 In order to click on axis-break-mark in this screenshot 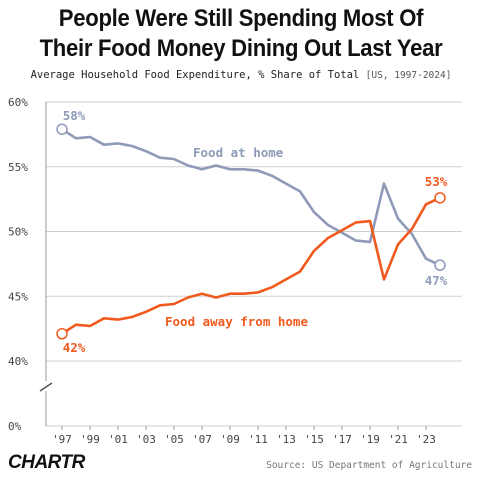, I will do `click(46, 387)`.